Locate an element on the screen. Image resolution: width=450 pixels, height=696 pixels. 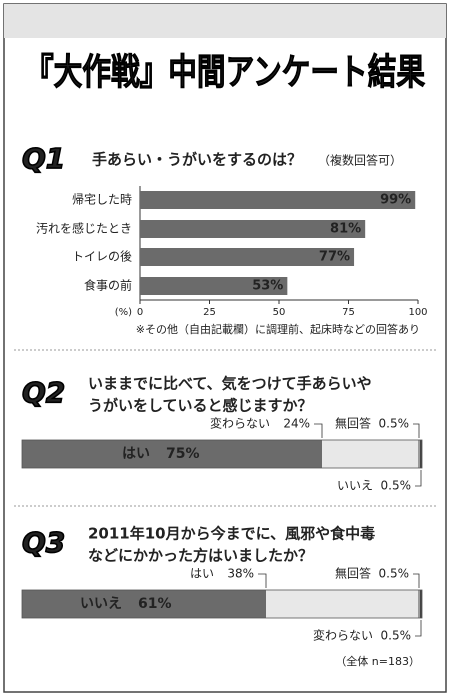
x-tick-label: 25 is located at coordinates (209, 312).